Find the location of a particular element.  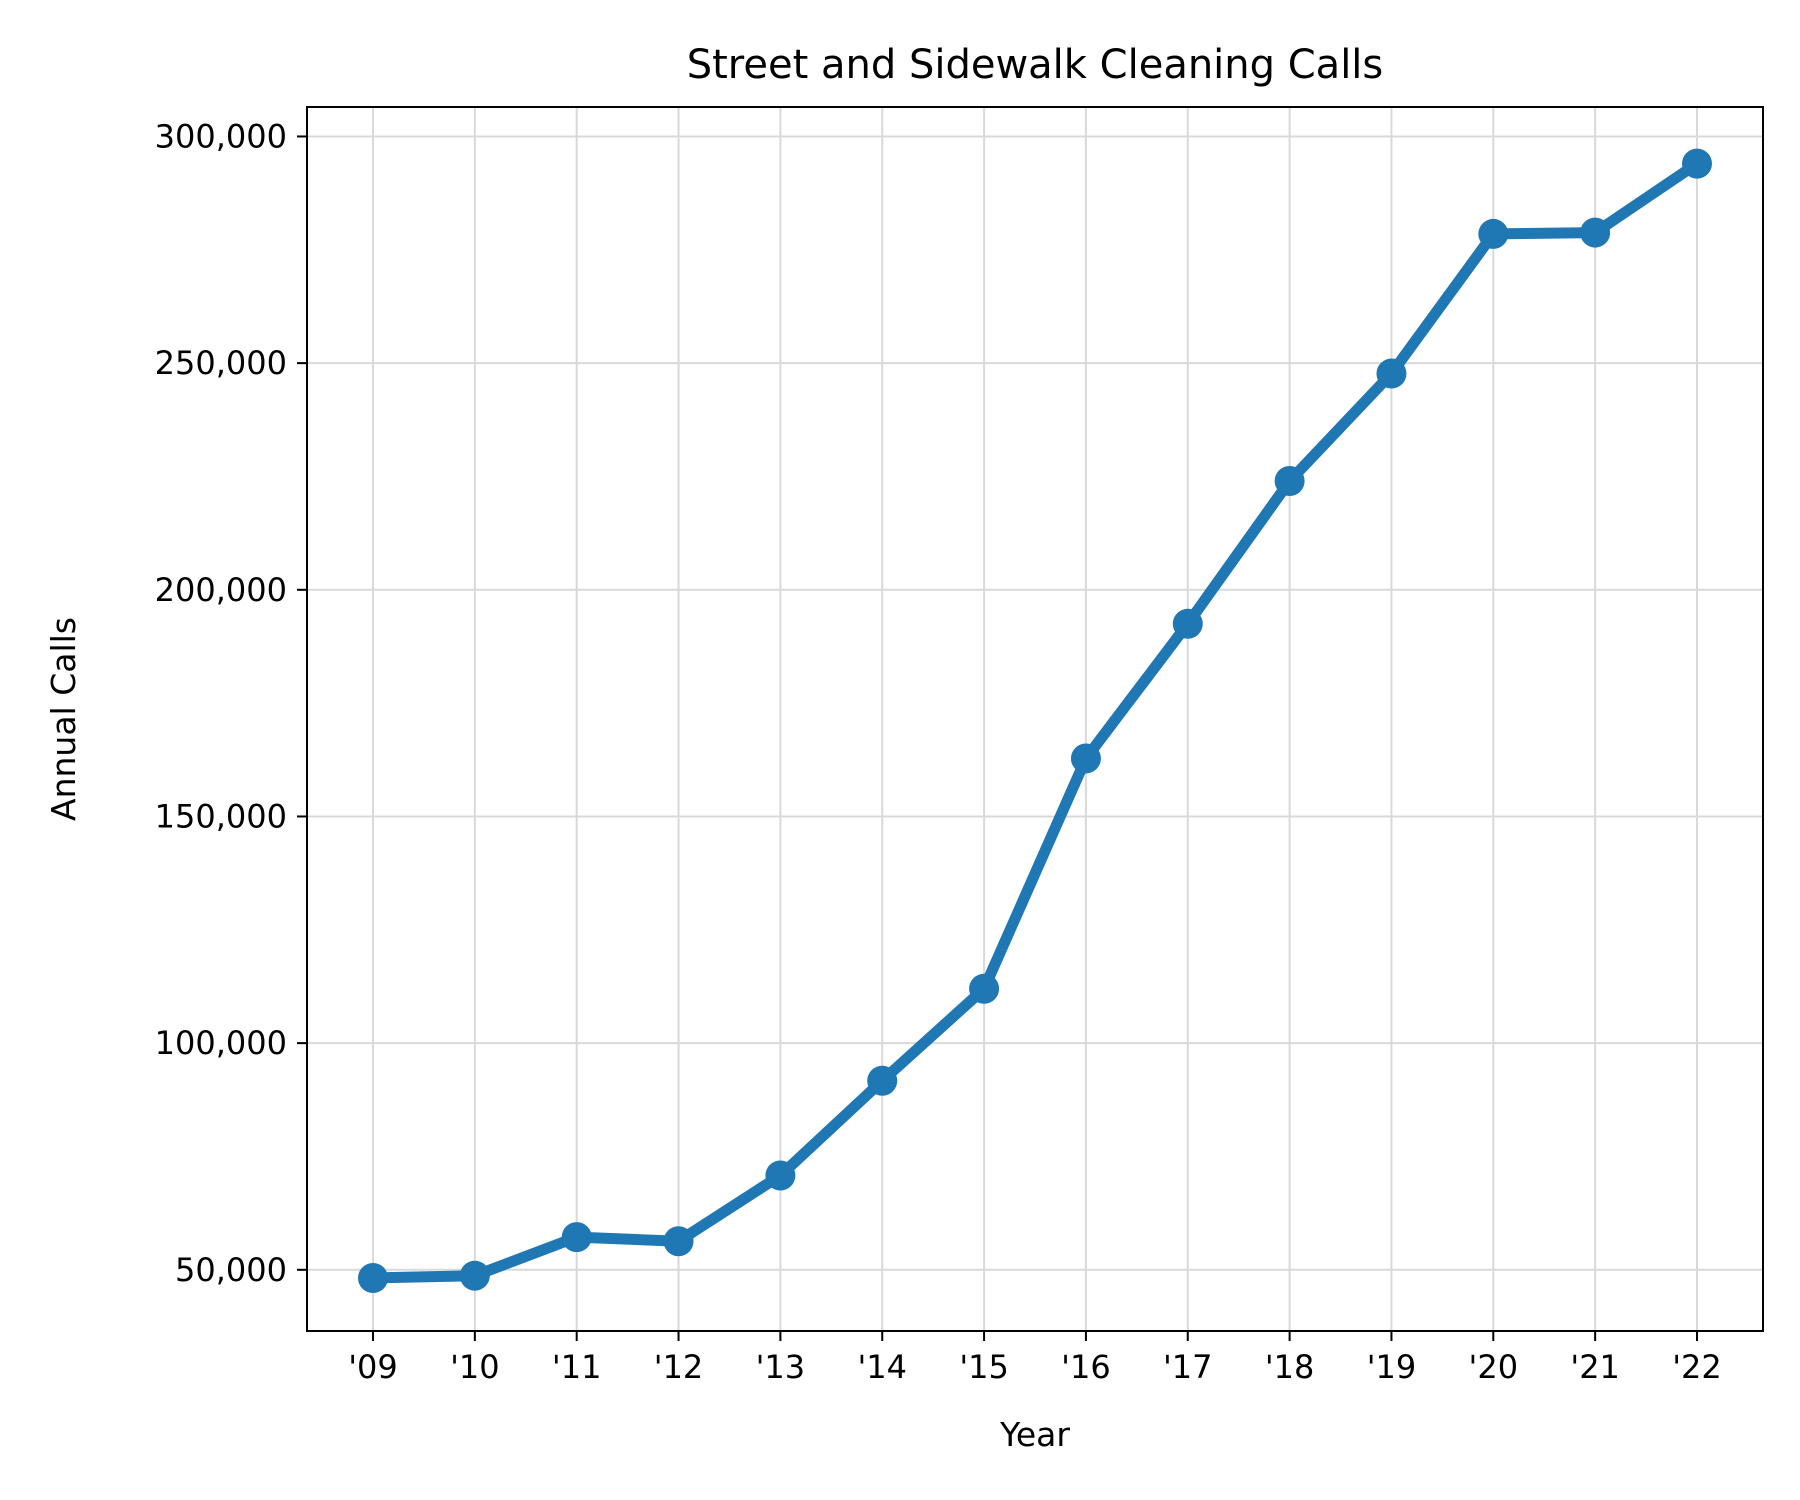

x-tick-label: '22 is located at coordinates (1697, 1367).